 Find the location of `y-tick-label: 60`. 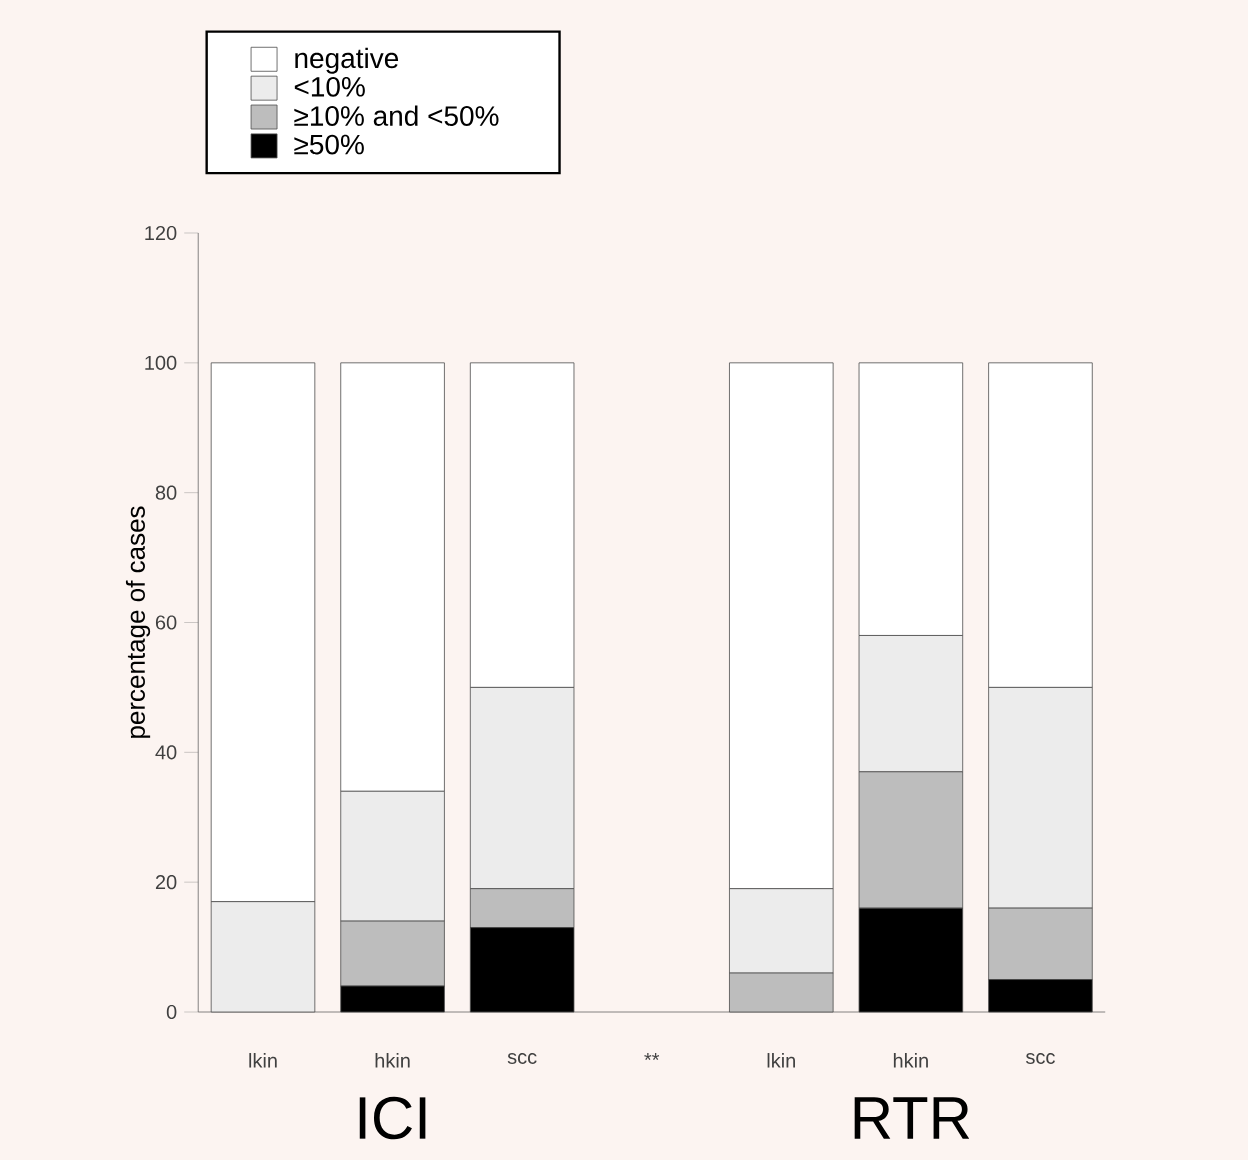

y-tick-label: 60 is located at coordinates (166, 622).